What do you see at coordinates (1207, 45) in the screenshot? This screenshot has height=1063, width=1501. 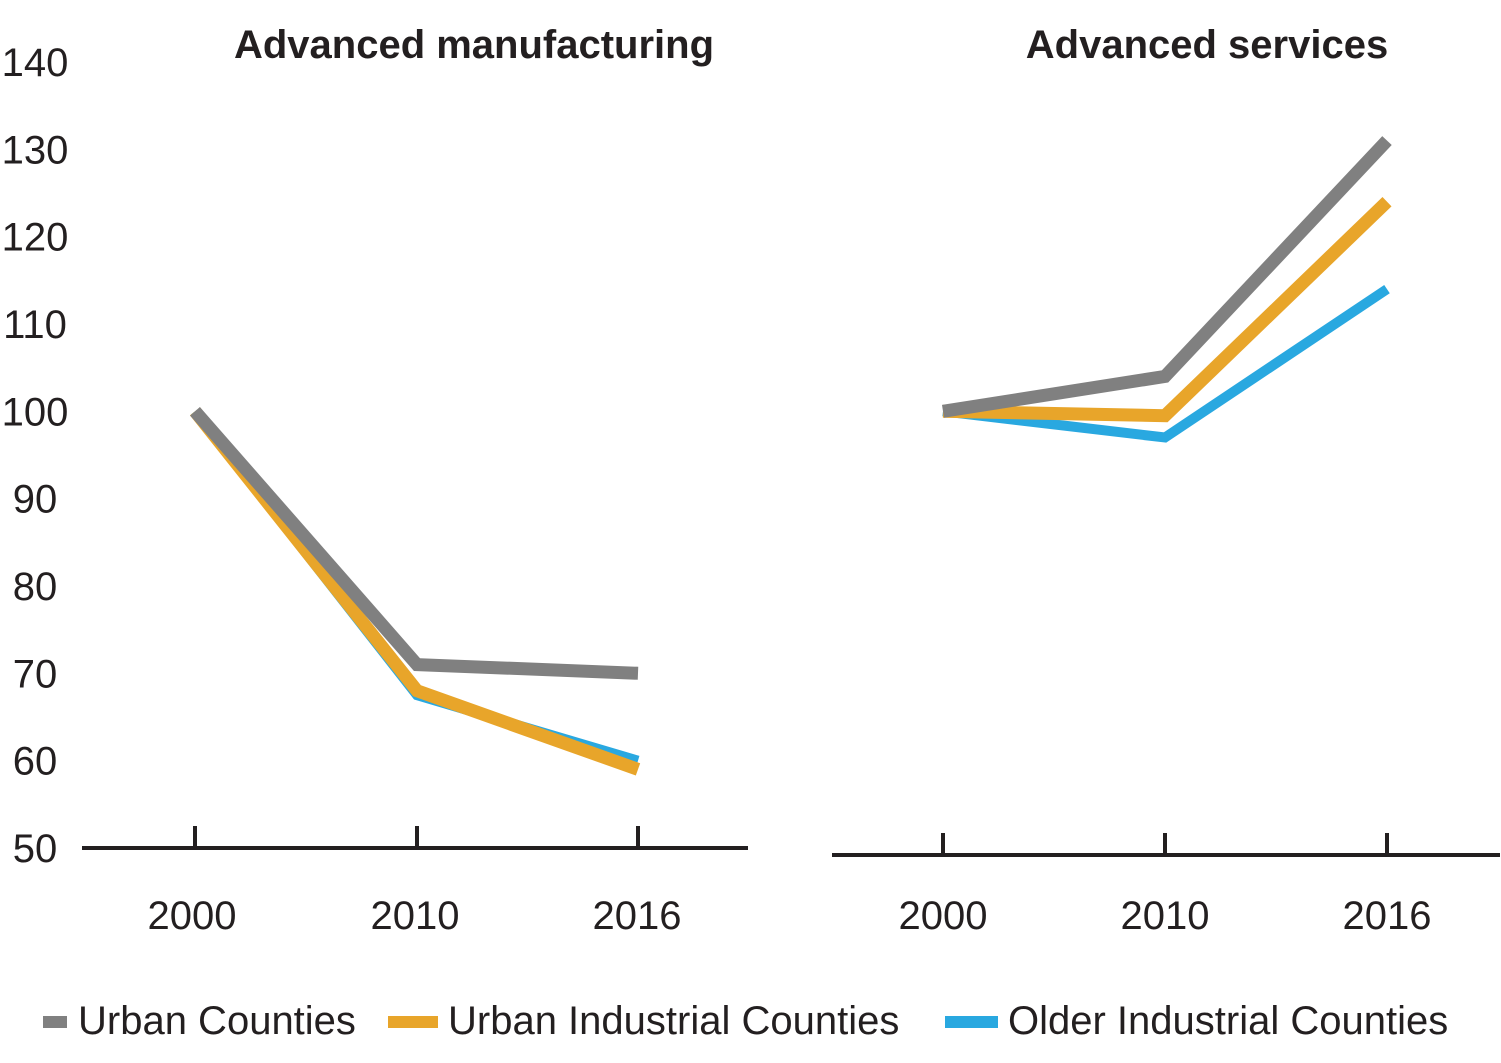 I see `panel-title: Advanced services` at bounding box center [1207, 45].